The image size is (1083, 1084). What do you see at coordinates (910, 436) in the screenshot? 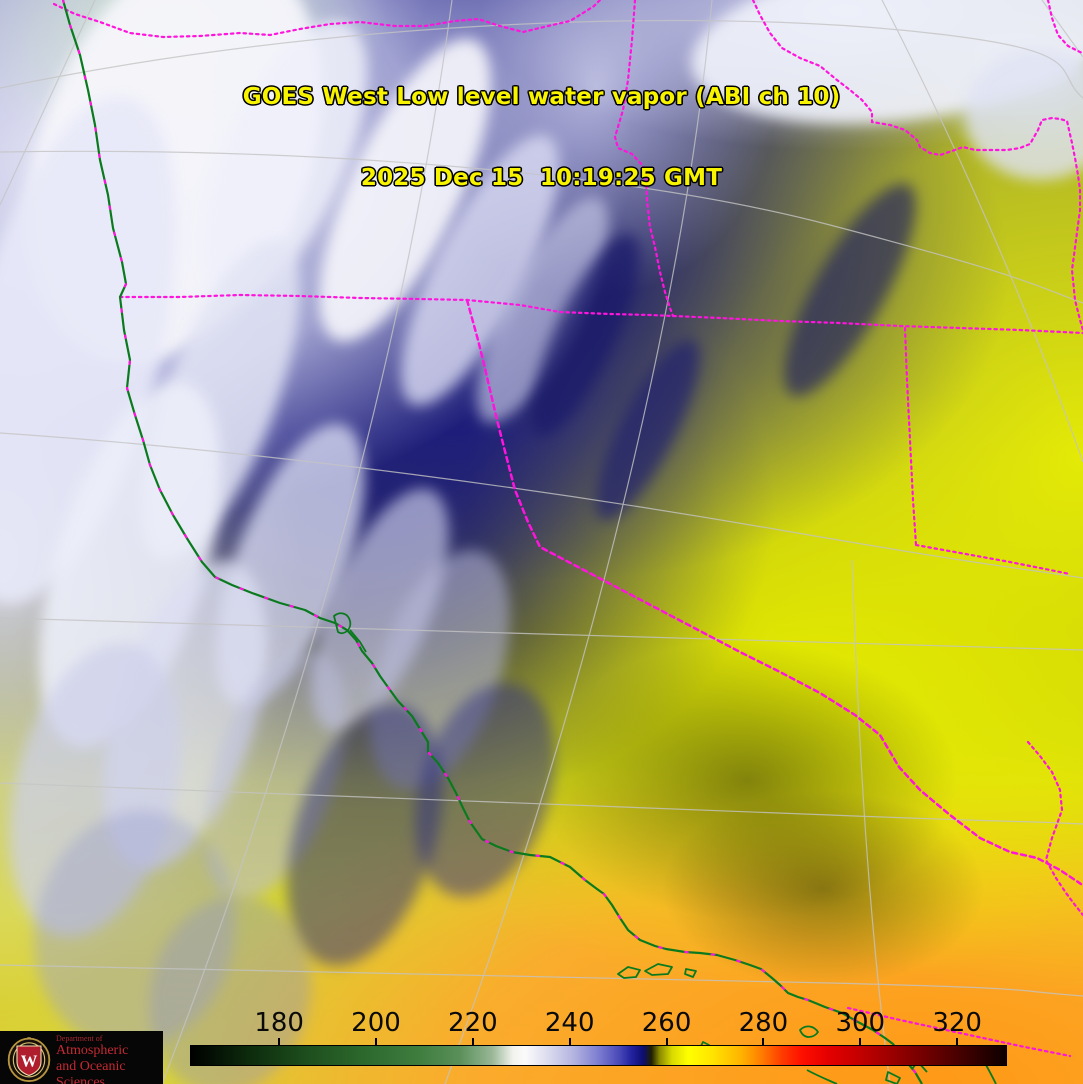
I see `border-nevada-utah` at bounding box center [910, 436].